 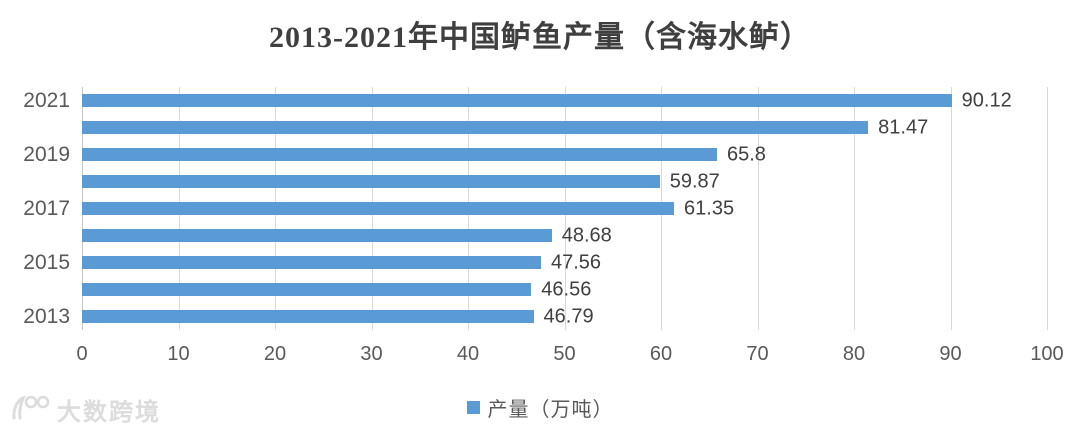 What do you see at coordinates (46, 208) in the screenshot?
I see `y-tick-label-2017: 2017` at bounding box center [46, 208].